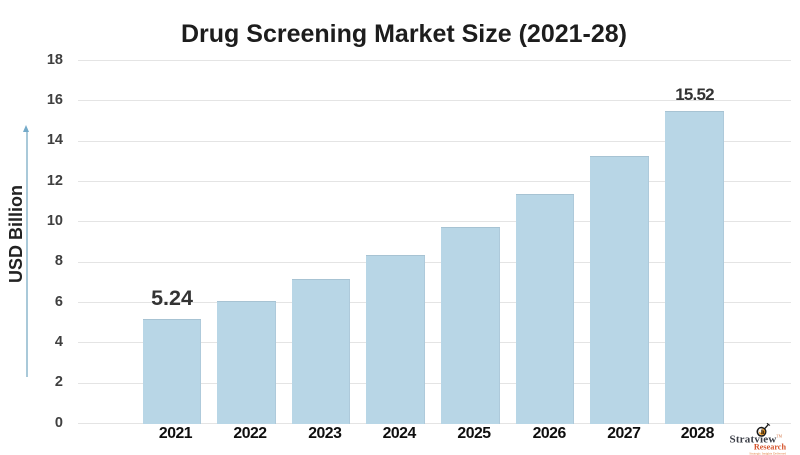  I want to click on svg-text: Stratview, so click(753, 440).